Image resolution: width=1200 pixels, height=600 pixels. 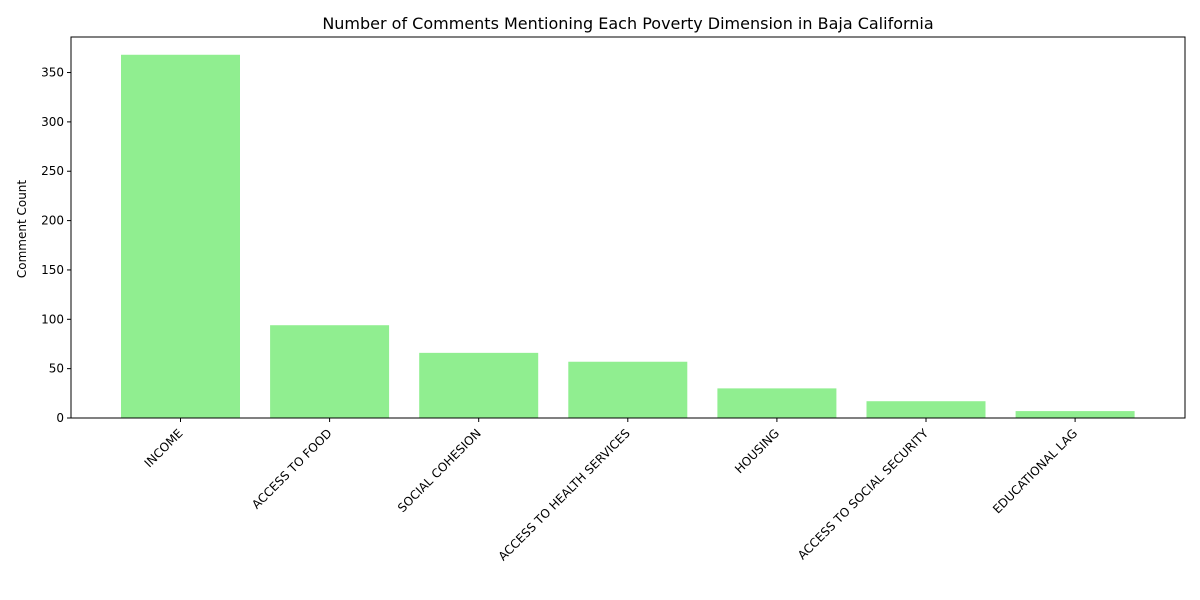 I want to click on bar-social-cohesion, so click(x=479, y=385).